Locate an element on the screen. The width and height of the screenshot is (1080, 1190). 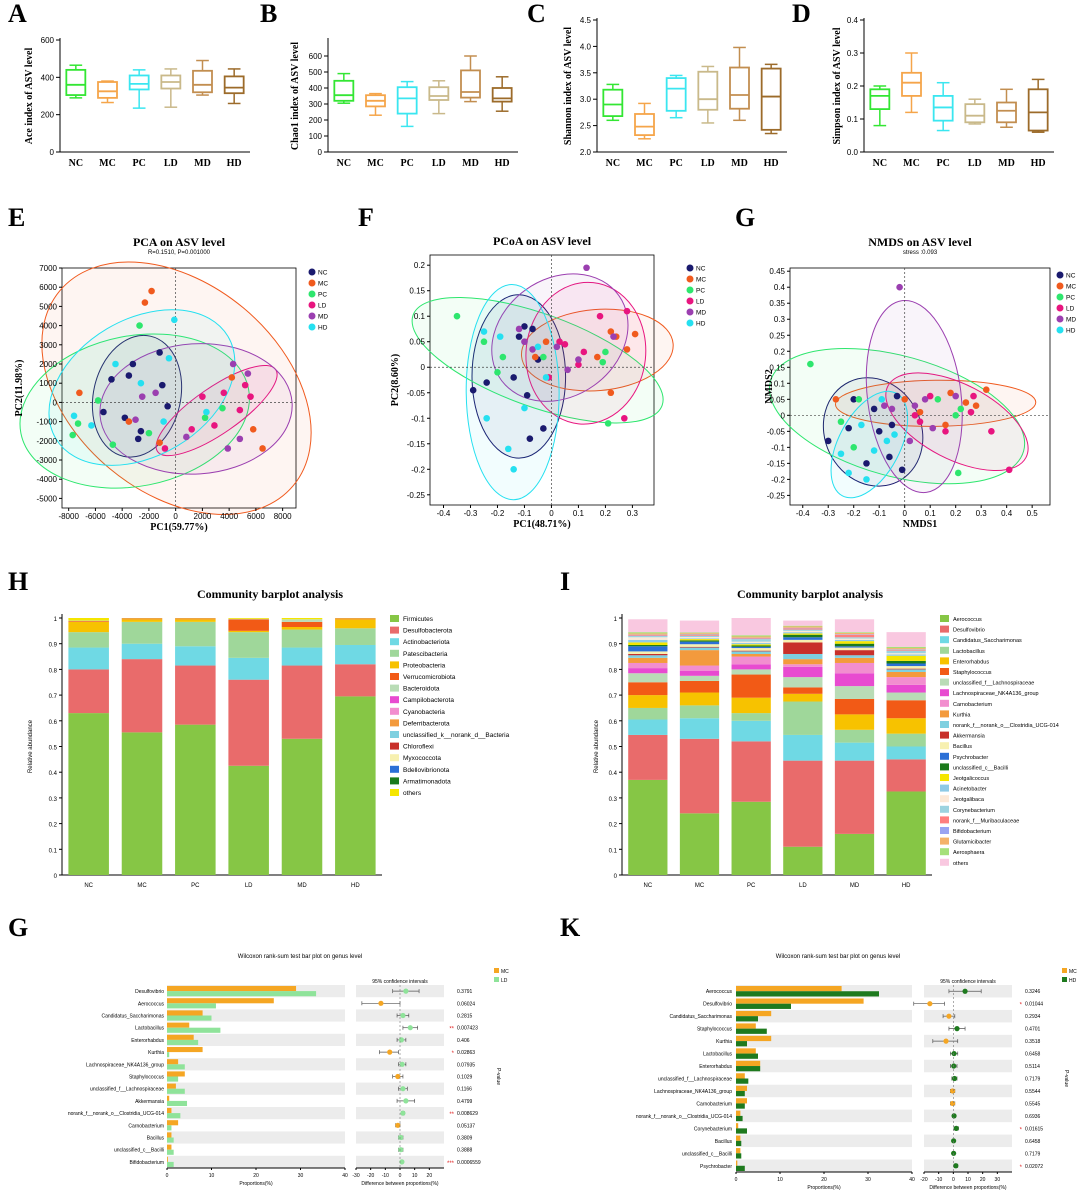
x-tick-label: 40 is located at coordinates (912, 1180).